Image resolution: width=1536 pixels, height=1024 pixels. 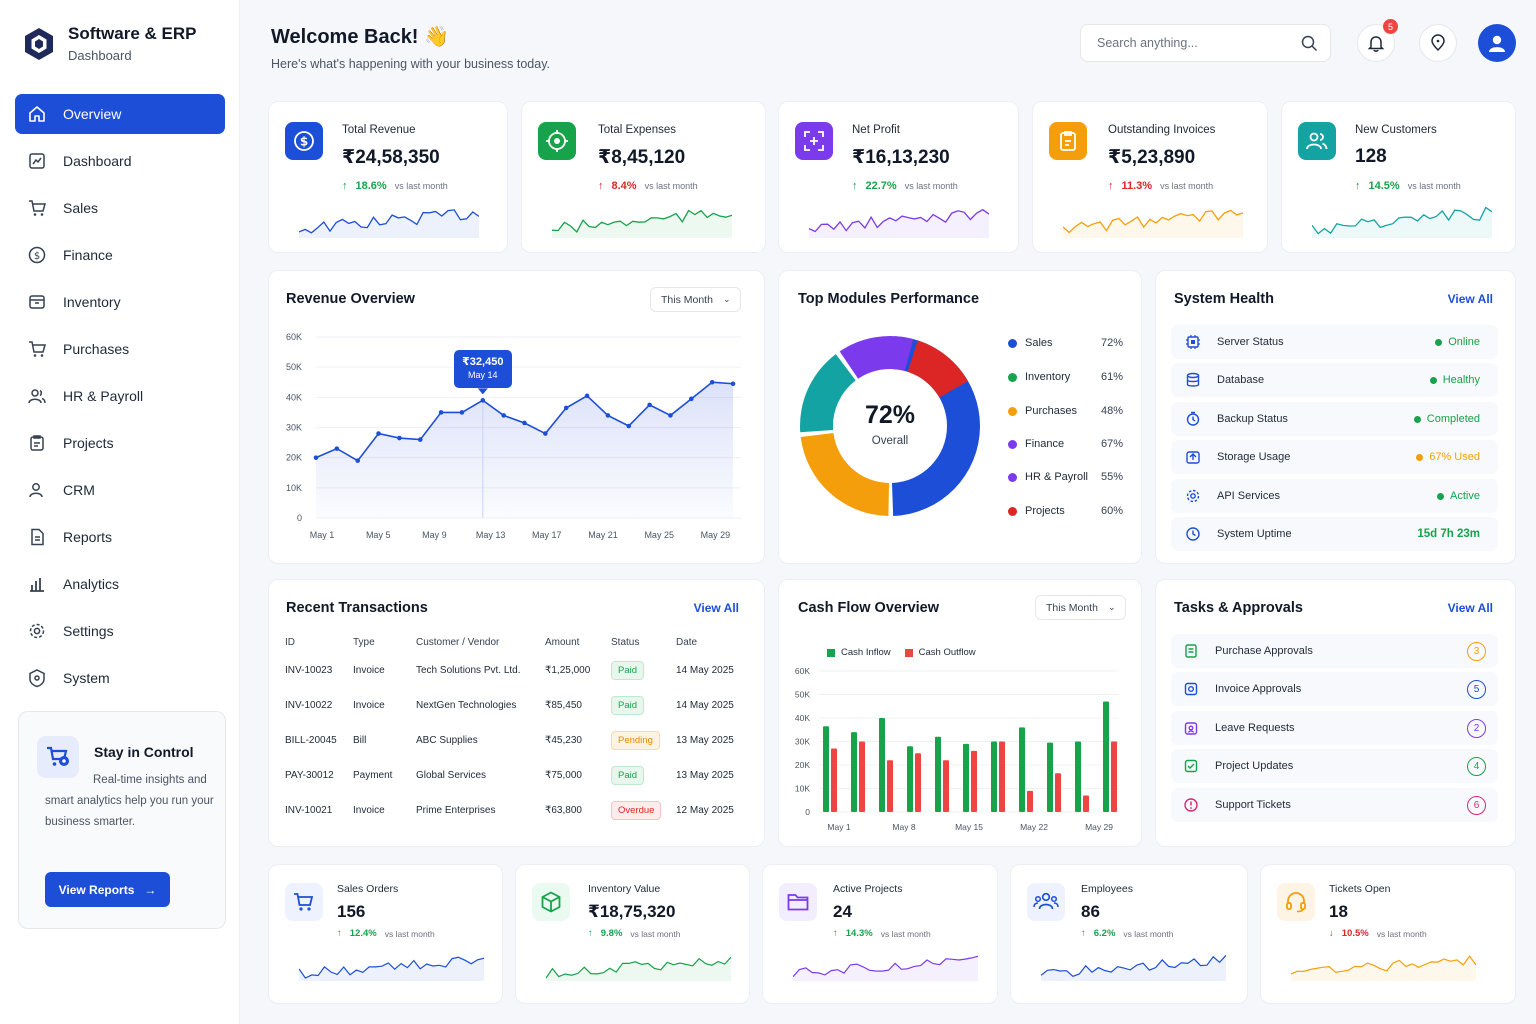 I want to click on x-tick-label: May 29, so click(x=1099, y=827).